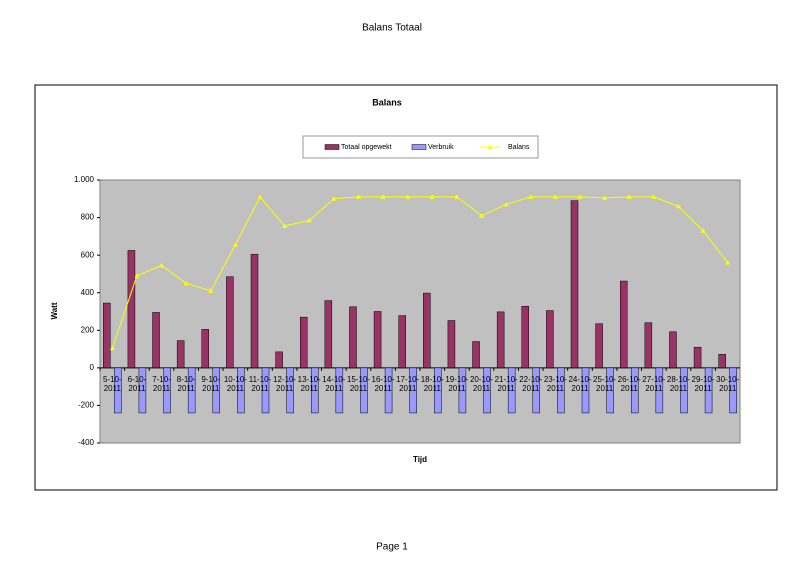  I want to click on legend-swatch, so click(419, 147).